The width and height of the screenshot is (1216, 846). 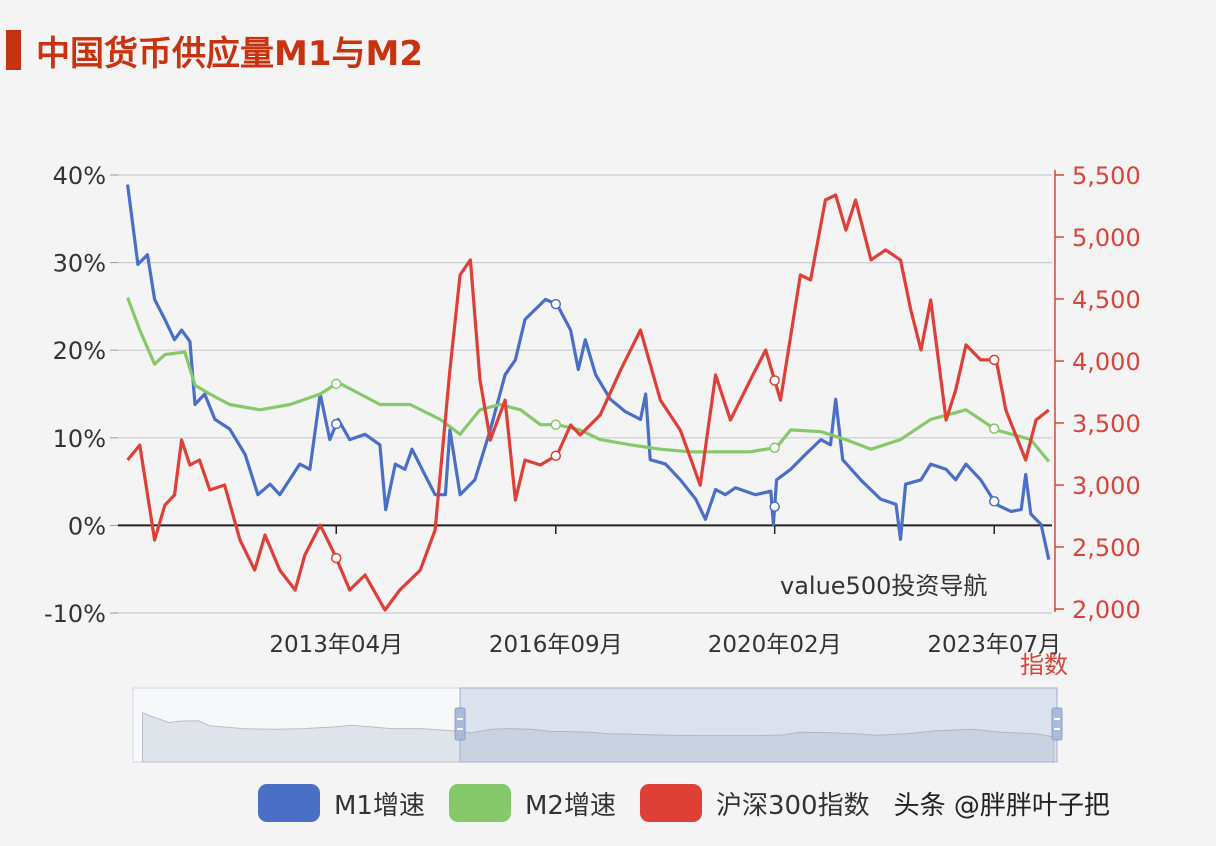 What do you see at coordinates (1057, 724) in the screenshot?
I see `zoom-handle-right` at bounding box center [1057, 724].